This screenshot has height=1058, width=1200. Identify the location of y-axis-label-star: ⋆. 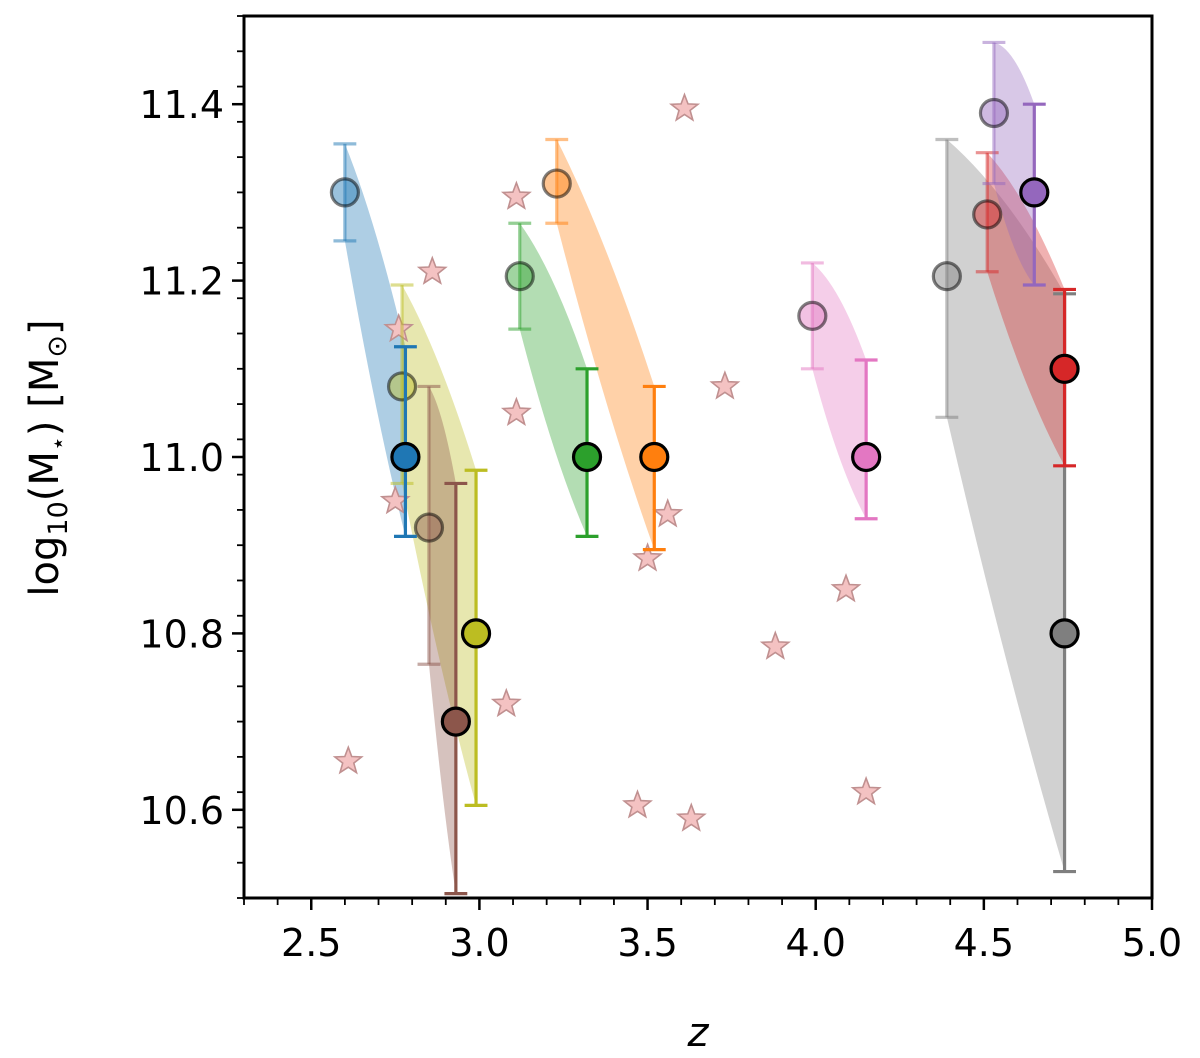
(58, 443).